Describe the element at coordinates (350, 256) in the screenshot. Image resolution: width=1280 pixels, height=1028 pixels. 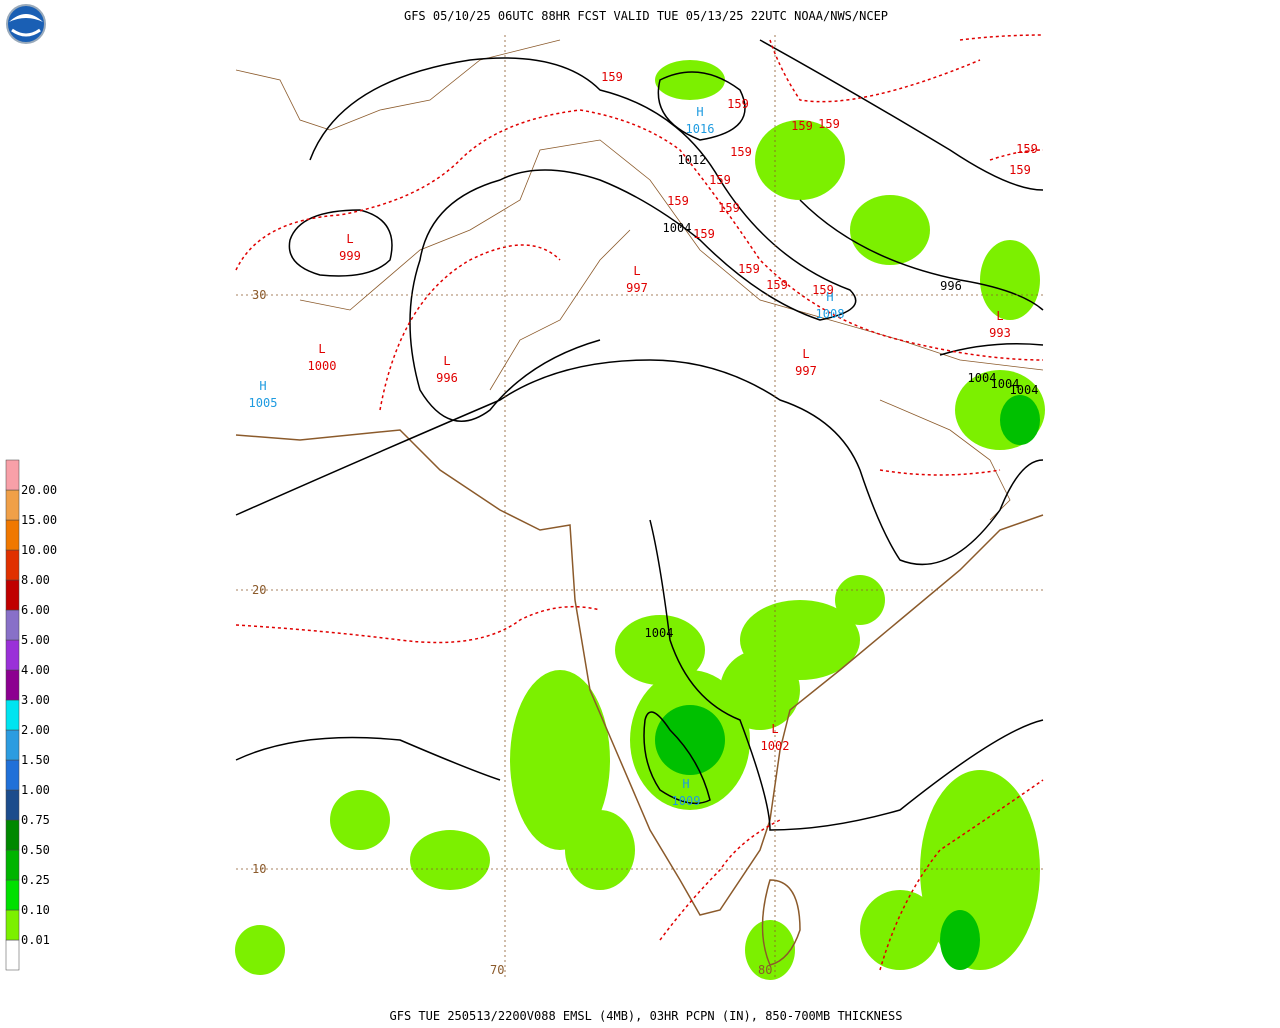
I see `center-pressure: 999` at that location.